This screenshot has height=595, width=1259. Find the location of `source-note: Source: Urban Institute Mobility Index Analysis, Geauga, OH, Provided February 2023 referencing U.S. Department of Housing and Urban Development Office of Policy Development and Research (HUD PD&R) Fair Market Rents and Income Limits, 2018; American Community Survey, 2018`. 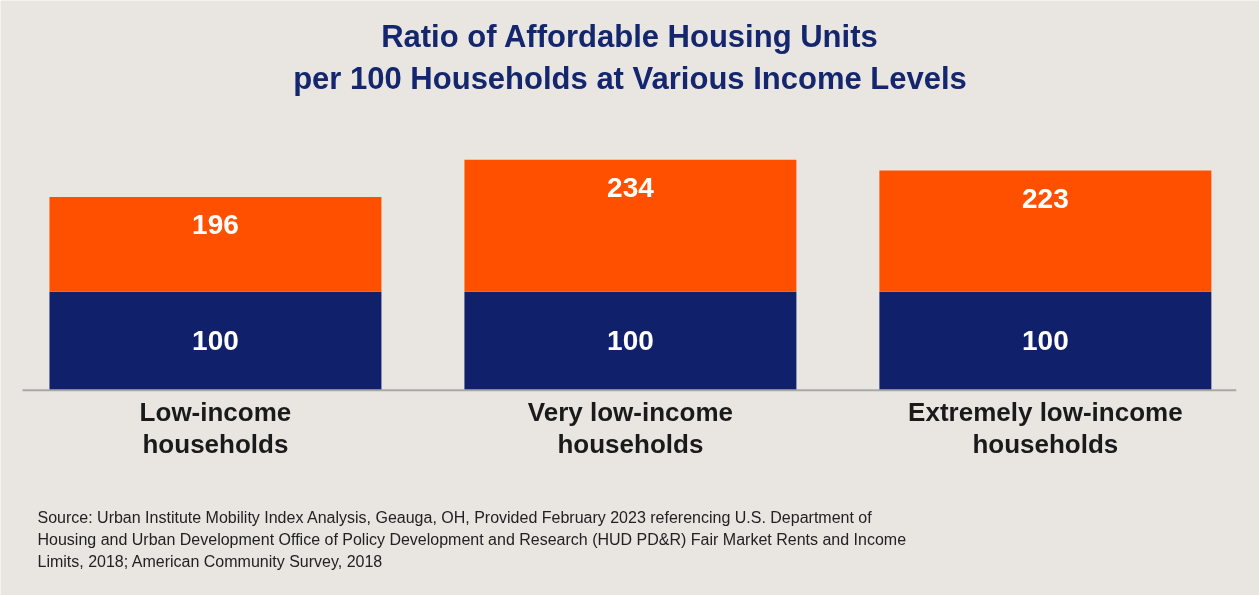

source-note: Source: Urban Institute Mobility Index Analysis, Geauga, OH, Provided February 2023 referencing U.S. Department of Housing and Urban Development Office of Policy Development and Research (HUD PD&R) Fair Market Rents and Income Limits, 2018; American Community Survey, 2018 is located at coordinates (472, 539).